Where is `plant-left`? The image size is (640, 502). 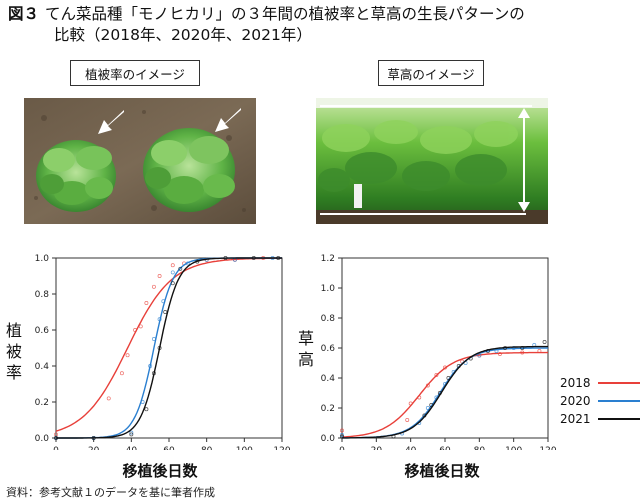 plant-left is located at coordinates (76, 176).